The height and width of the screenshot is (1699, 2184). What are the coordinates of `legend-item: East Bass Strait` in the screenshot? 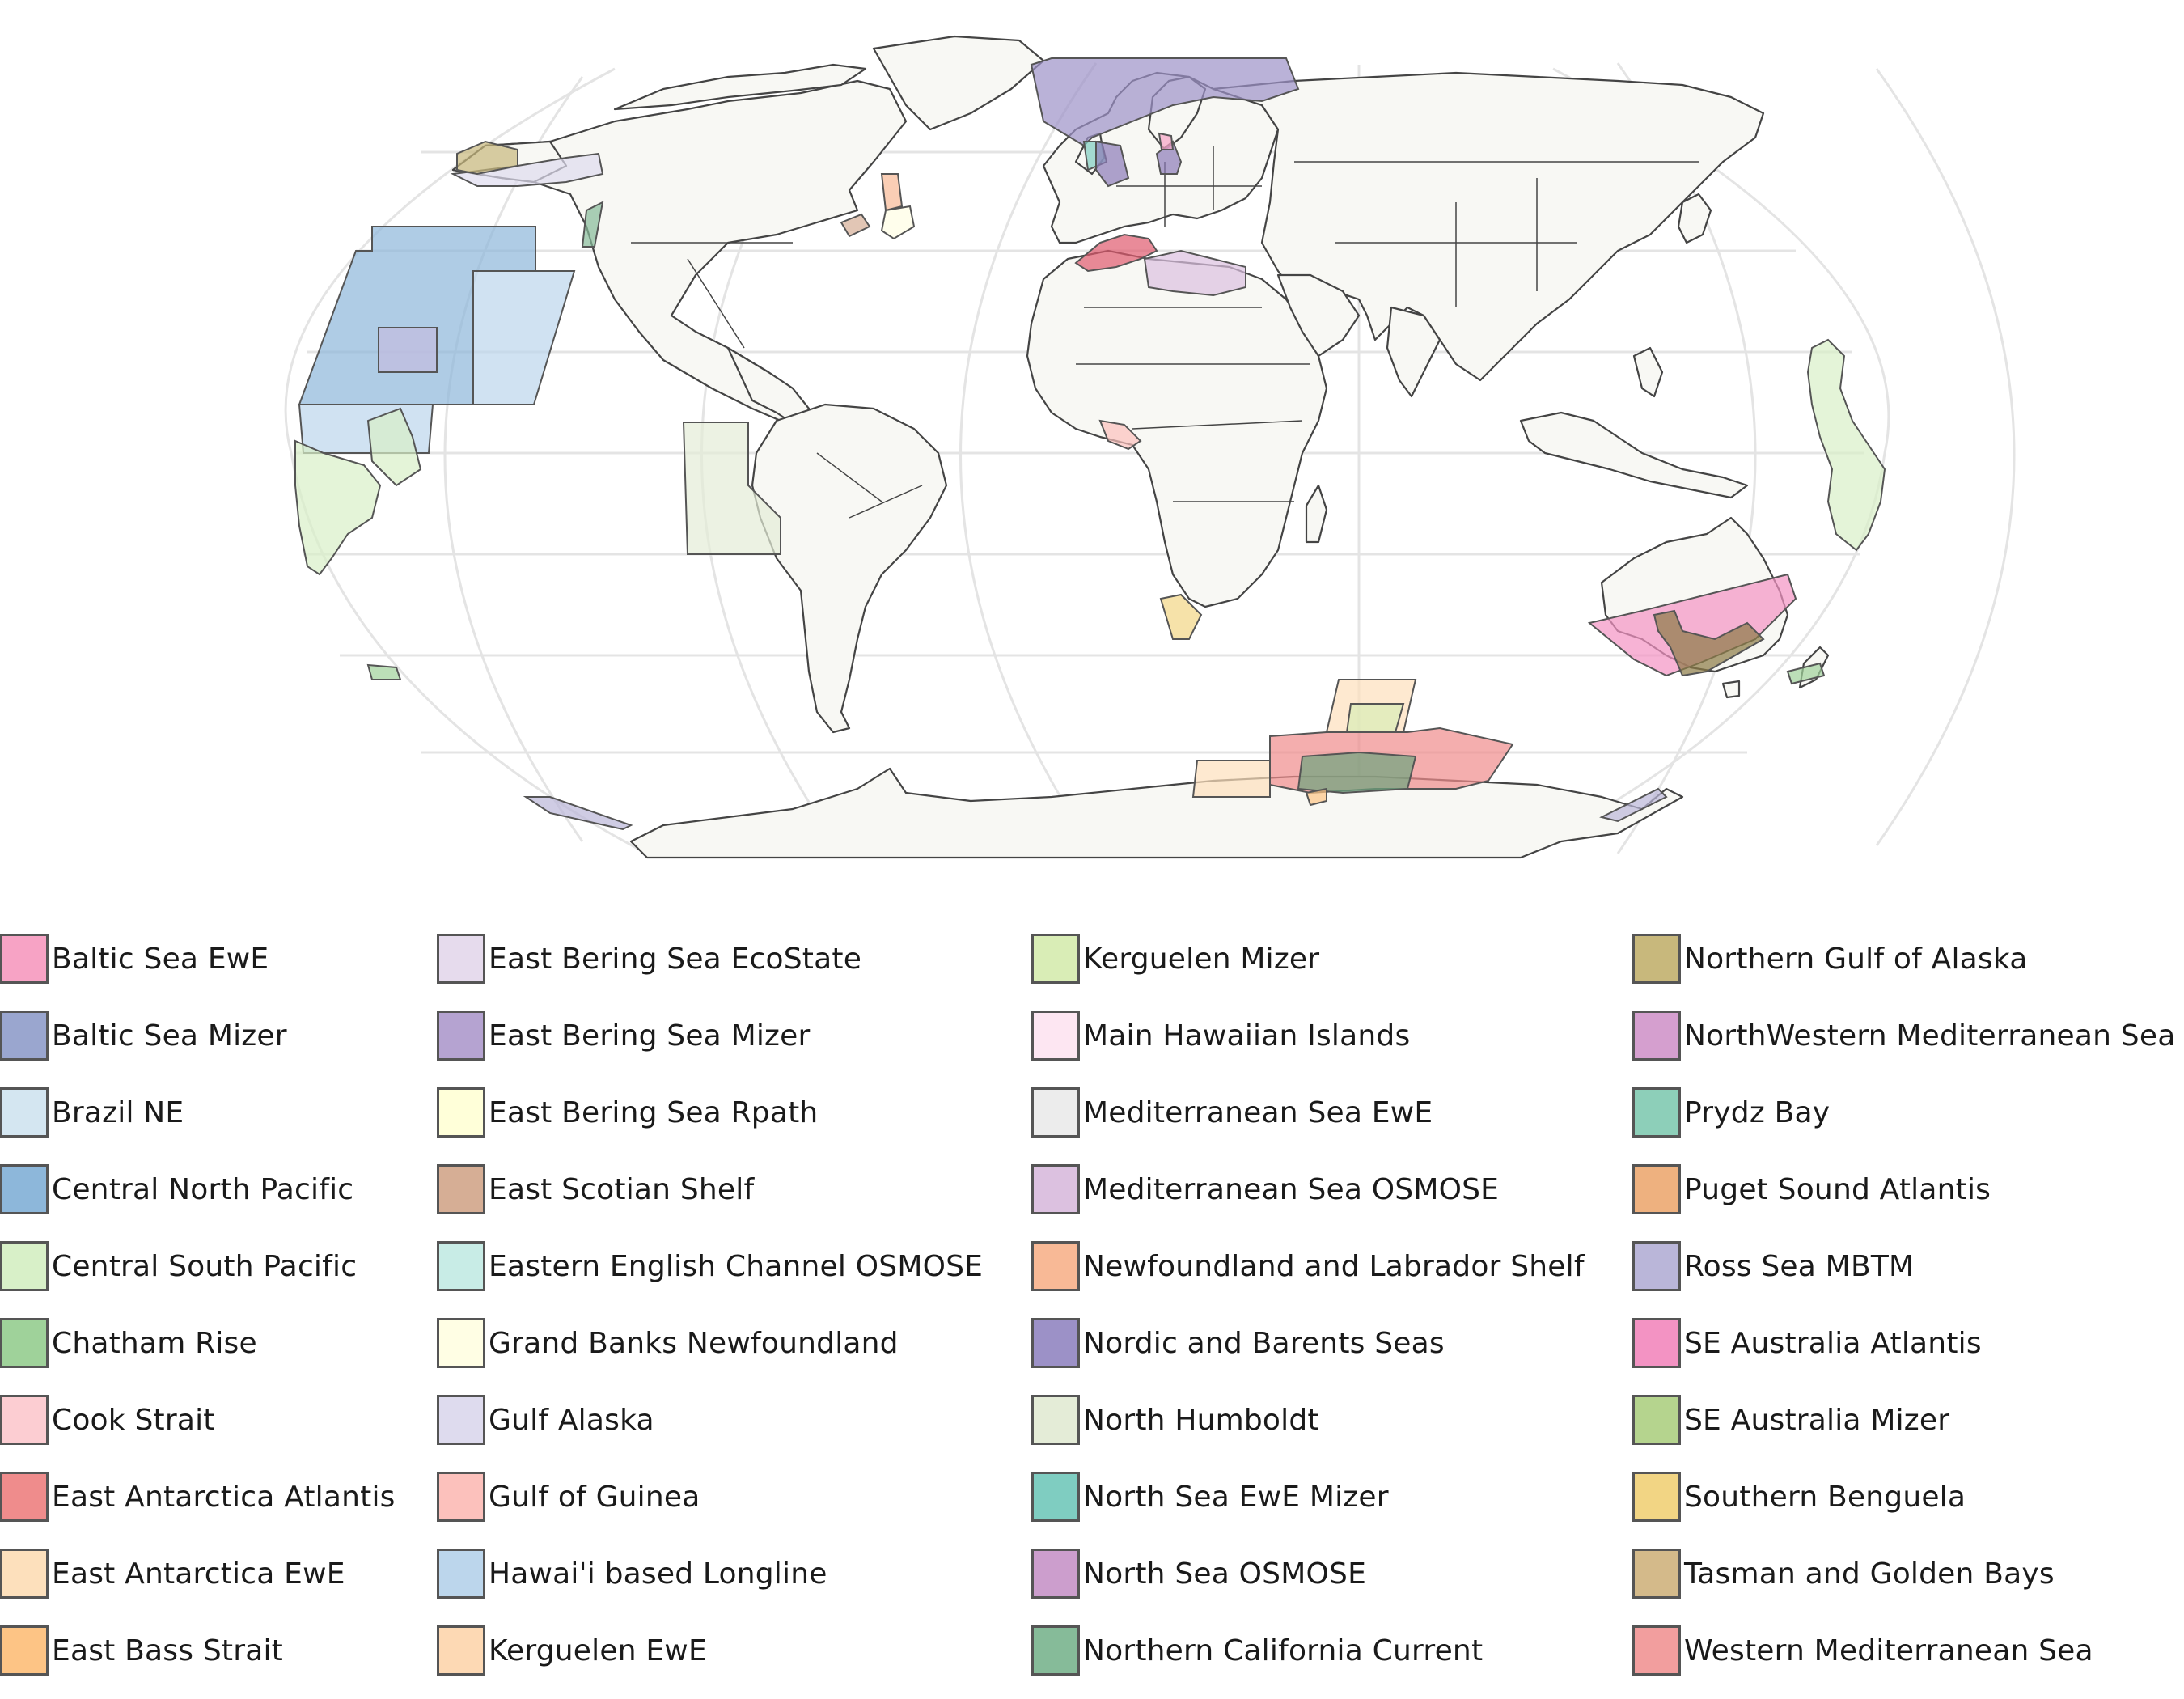 It's located at (141, 1650).